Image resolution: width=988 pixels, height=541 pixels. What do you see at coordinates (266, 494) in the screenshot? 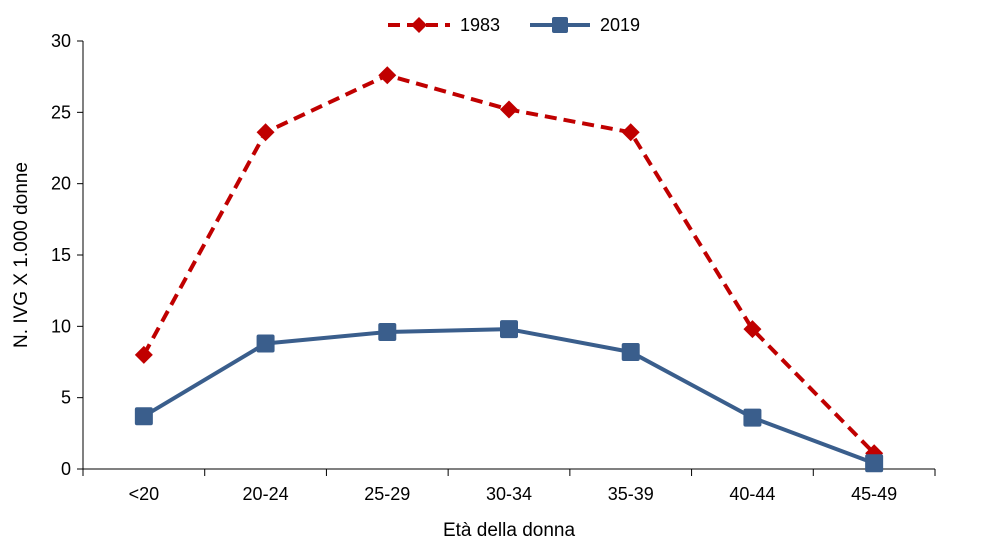
I see `x-tick-label: 20-24` at bounding box center [266, 494].